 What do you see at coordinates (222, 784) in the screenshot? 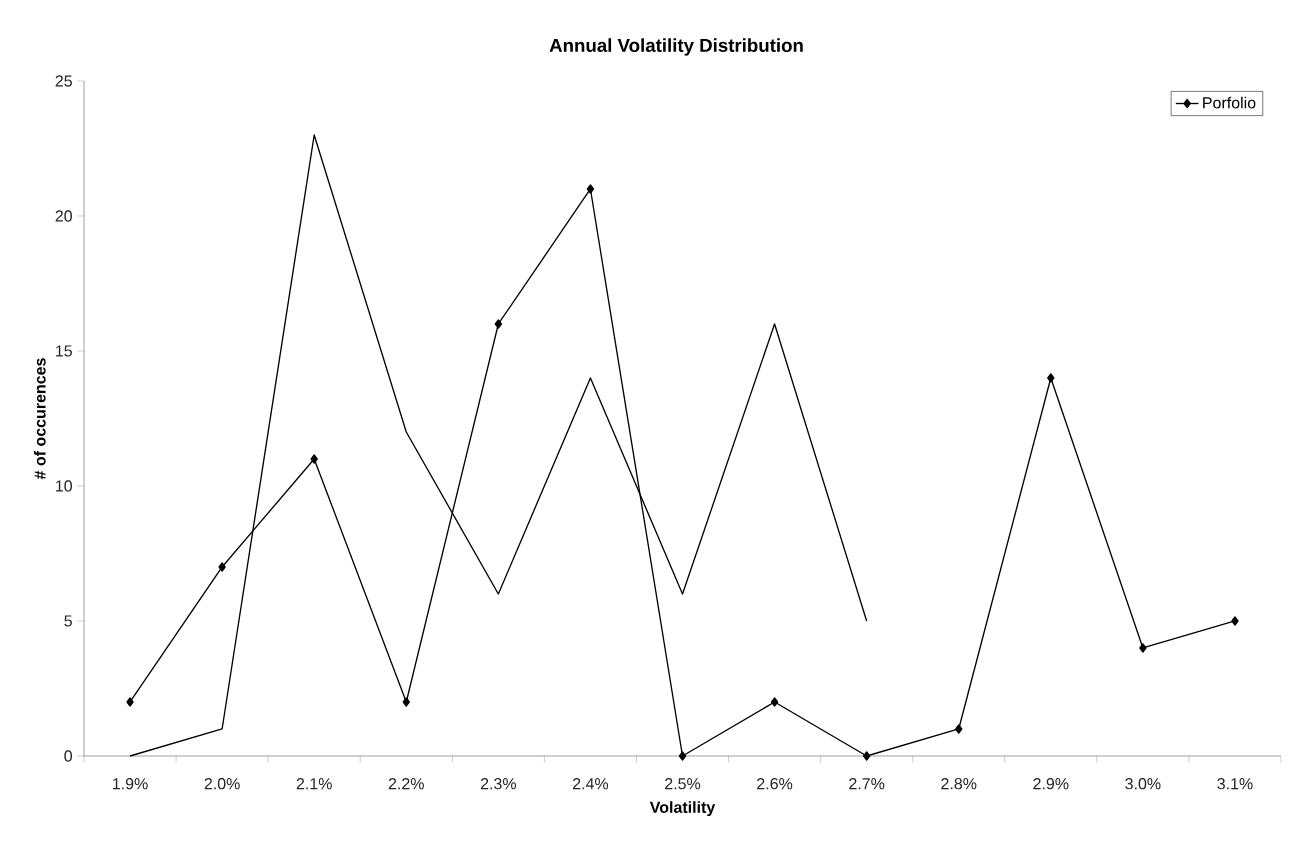
I see `x-tick-label: 2.0%` at bounding box center [222, 784].